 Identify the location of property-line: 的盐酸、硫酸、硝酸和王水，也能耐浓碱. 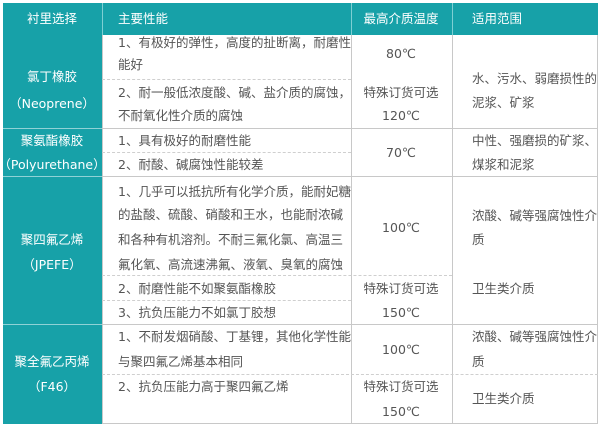
(231, 214).